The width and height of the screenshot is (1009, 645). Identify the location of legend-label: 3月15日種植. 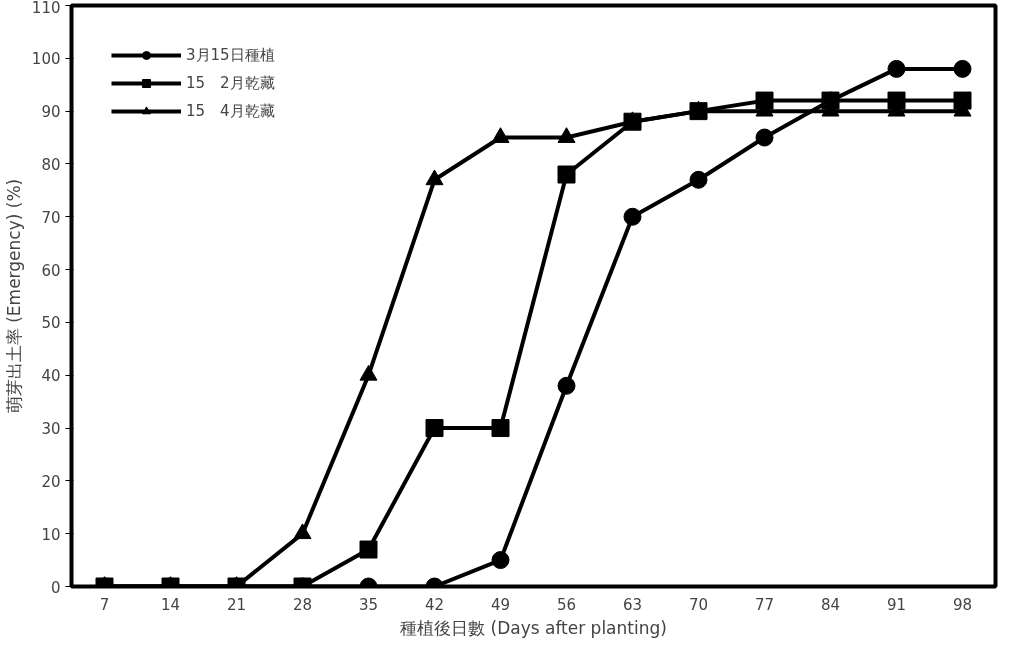
(230, 55).